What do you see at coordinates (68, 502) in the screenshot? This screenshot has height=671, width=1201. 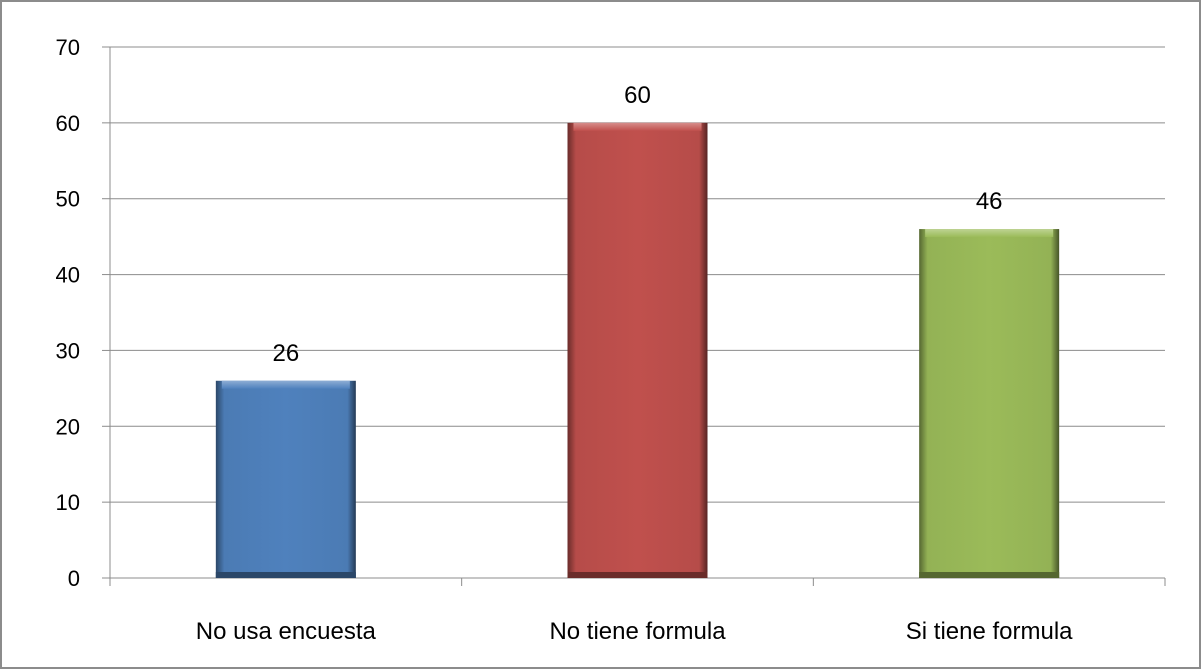 I see `y-tick-label: 10` at bounding box center [68, 502].